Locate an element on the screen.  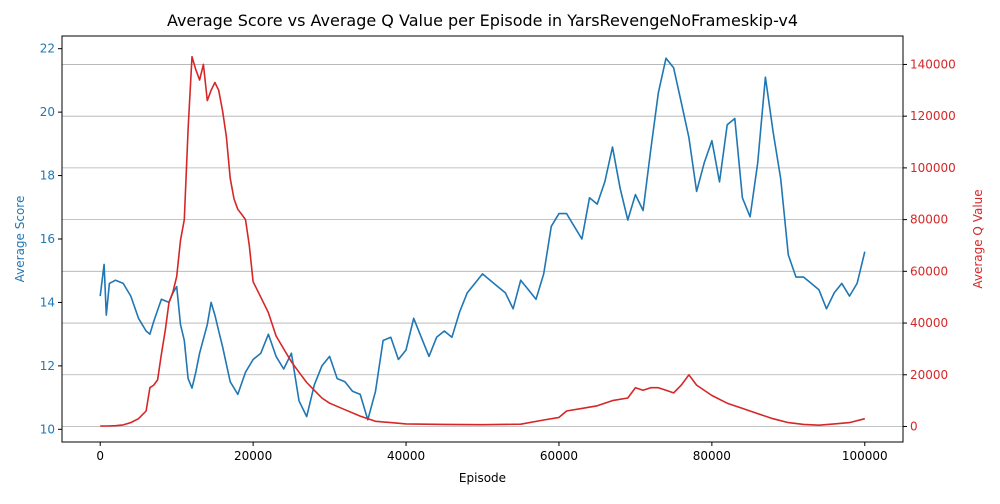
y-right-tick-label: 120000 is located at coordinates (933, 116).